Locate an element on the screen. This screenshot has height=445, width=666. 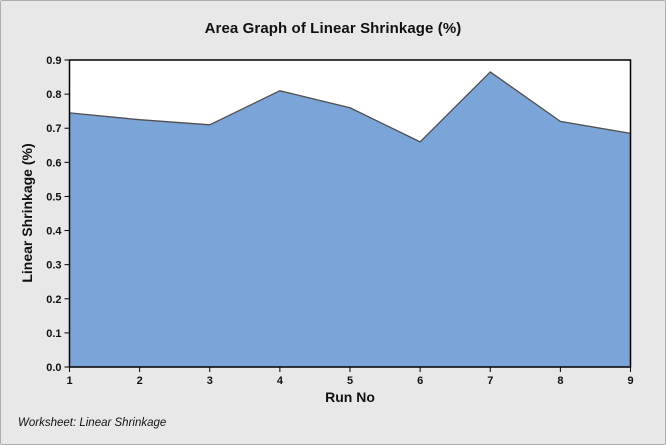
area-outline is located at coordinates (350, 107).